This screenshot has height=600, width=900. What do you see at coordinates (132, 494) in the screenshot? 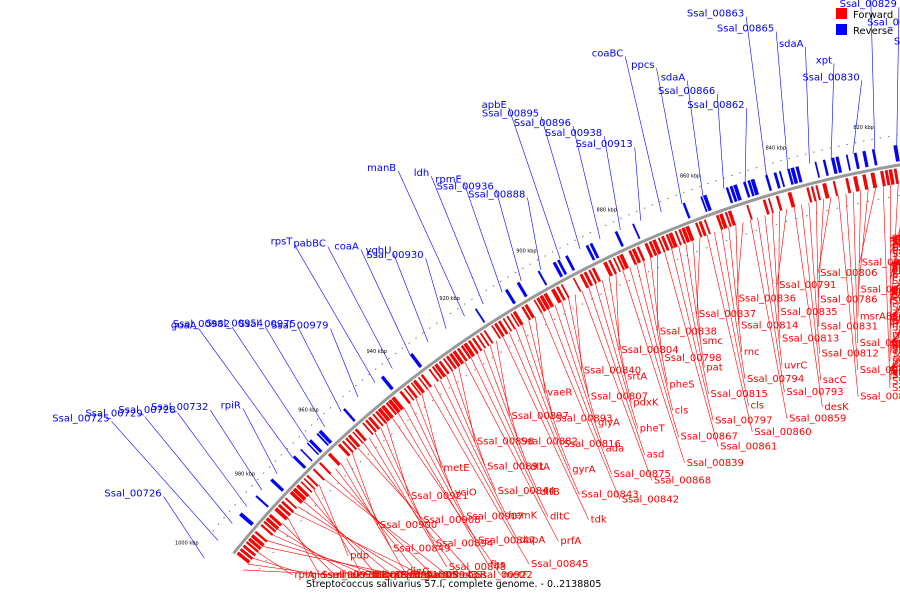
I see `reverse-gene-label: Ssal_00726` at bounding box center [132, 494].